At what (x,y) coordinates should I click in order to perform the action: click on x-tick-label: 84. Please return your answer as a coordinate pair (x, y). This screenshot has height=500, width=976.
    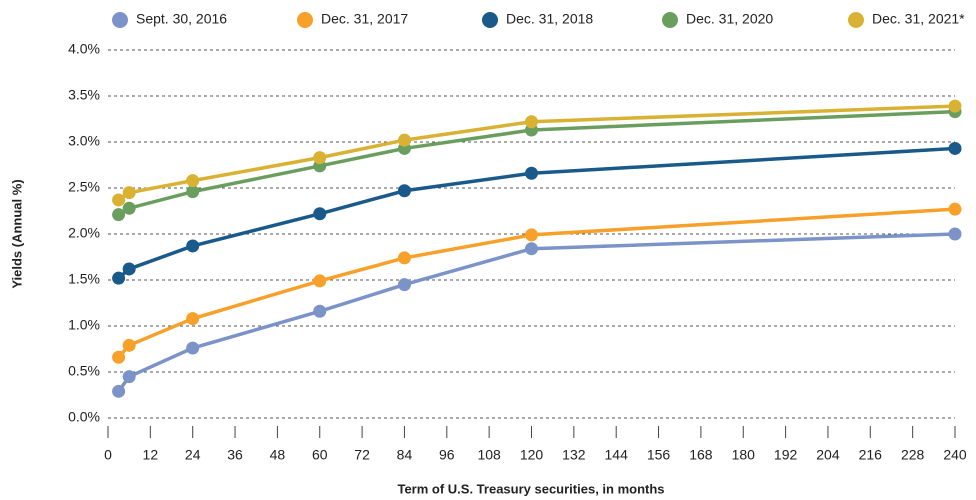
    Looking at the image, I should click on (405, 455).